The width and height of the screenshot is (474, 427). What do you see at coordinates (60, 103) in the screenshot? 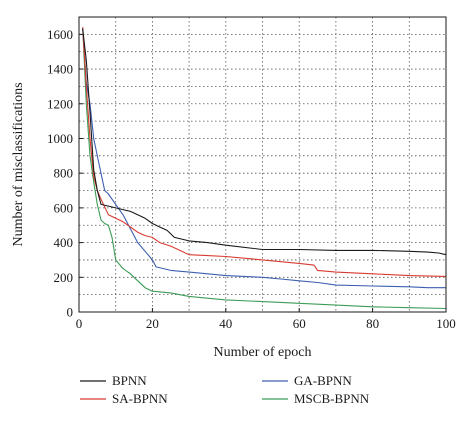
I see `y-tick-label: 1200` at bounding box center [60, 103].